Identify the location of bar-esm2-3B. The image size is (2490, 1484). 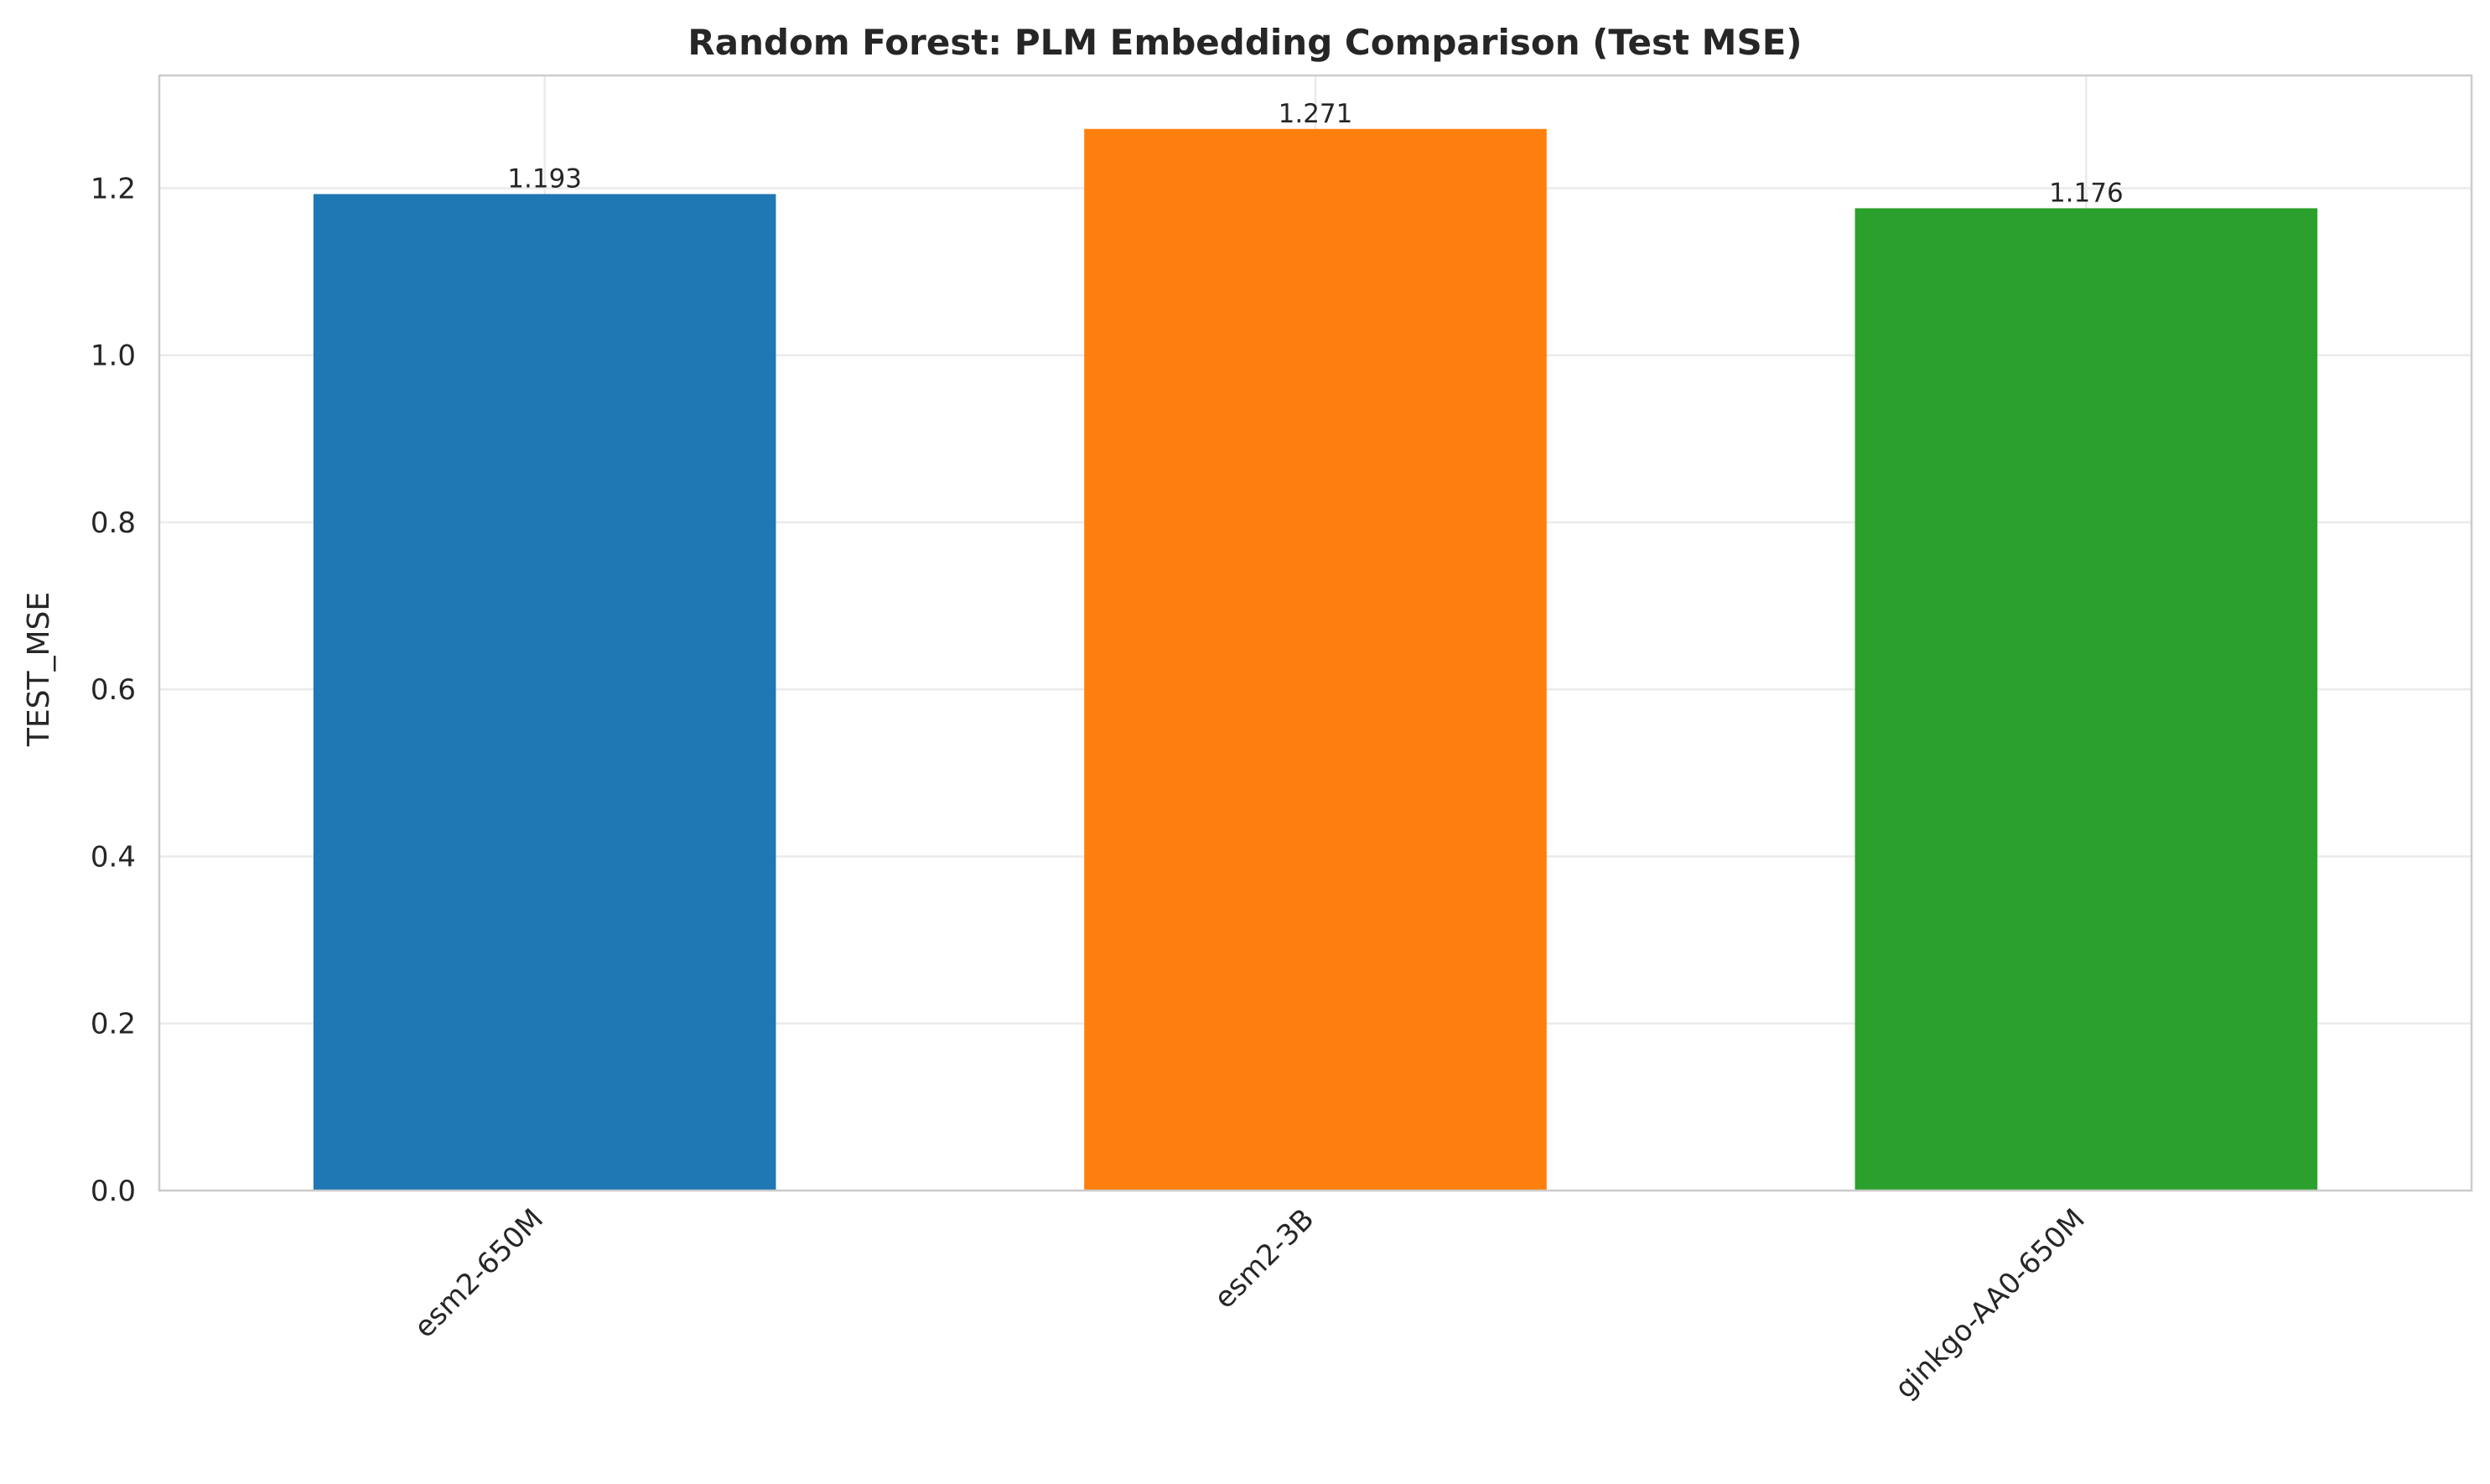
(1315, 659).